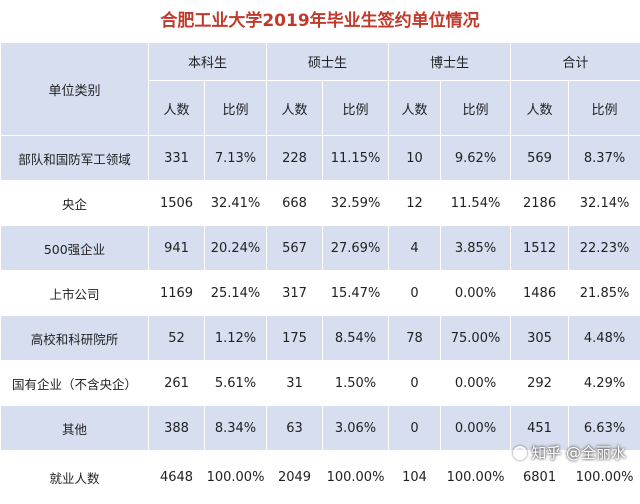  Describe the element at coordinates (540, 203) in the screenshot. I see `count-cell: 2186` at that location.